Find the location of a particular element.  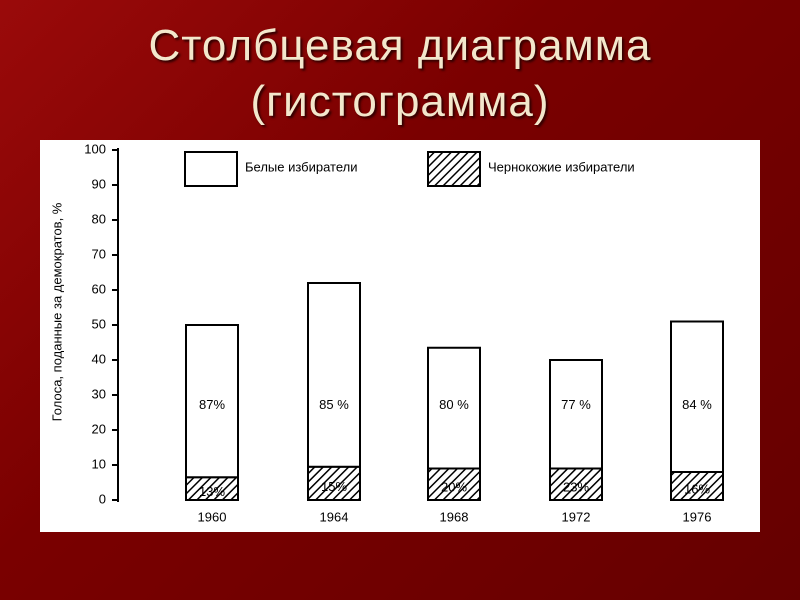

legend-label: Белые избиратели is located at coordinates (301, 166).